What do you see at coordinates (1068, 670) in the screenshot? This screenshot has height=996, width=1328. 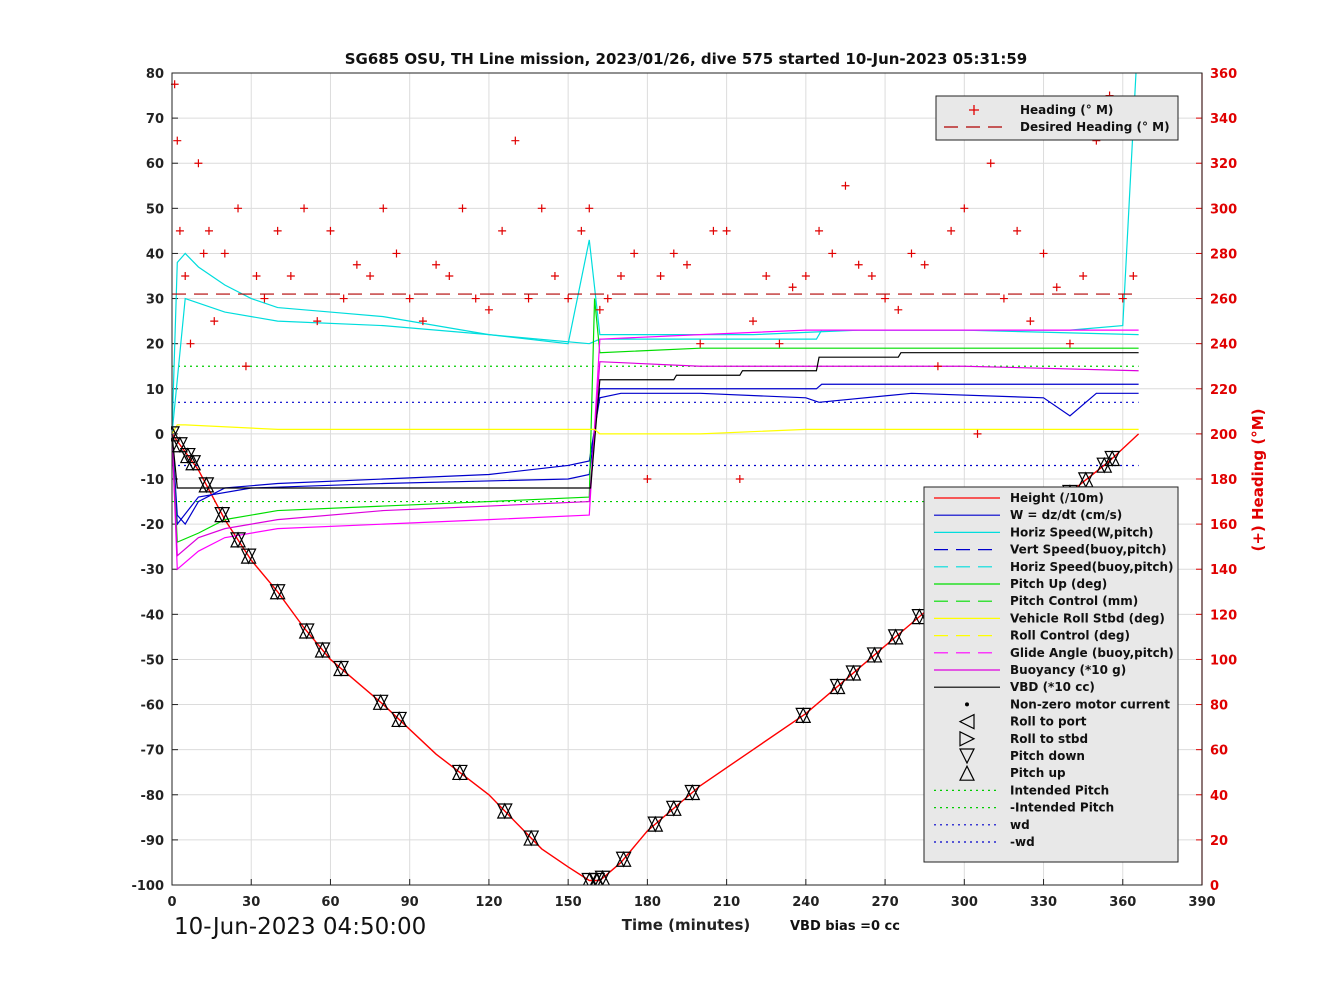 I see `legend-label: Buoyancy (*10 g)` at bounding box center [1068, 670].